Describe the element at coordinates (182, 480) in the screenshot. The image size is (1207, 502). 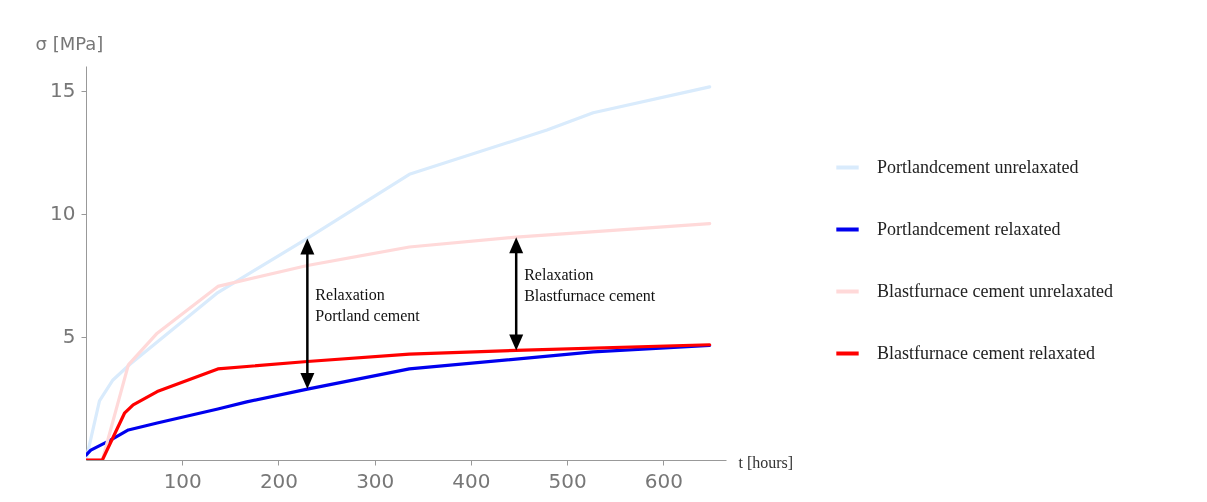
I see `x-tick-label: 100` at that location.